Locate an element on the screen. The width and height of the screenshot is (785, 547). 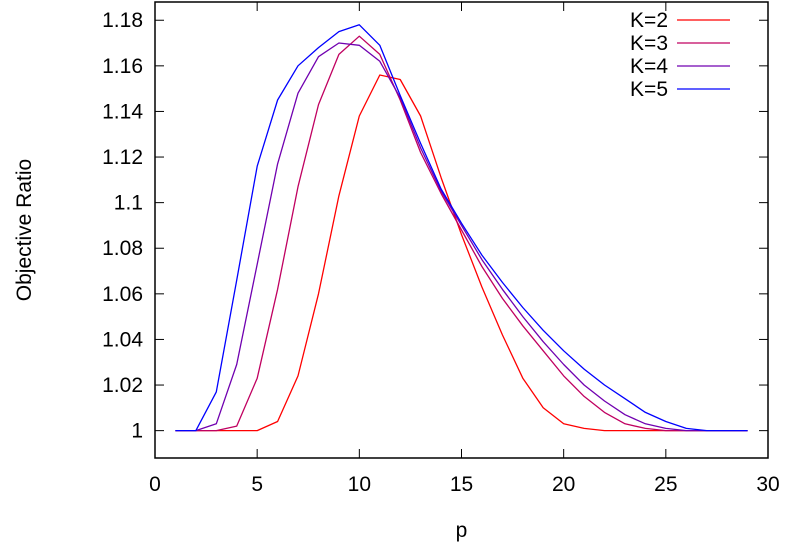
legend-label: K=5 is located at coordinates (649, 89).